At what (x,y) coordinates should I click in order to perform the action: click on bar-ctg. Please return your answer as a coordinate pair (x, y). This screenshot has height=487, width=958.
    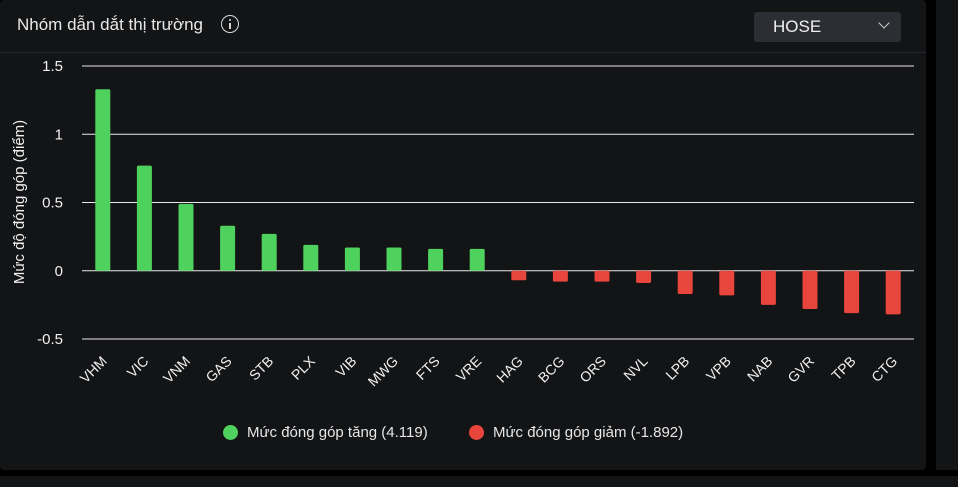
    Looking at the image, I should click on (893, 292).